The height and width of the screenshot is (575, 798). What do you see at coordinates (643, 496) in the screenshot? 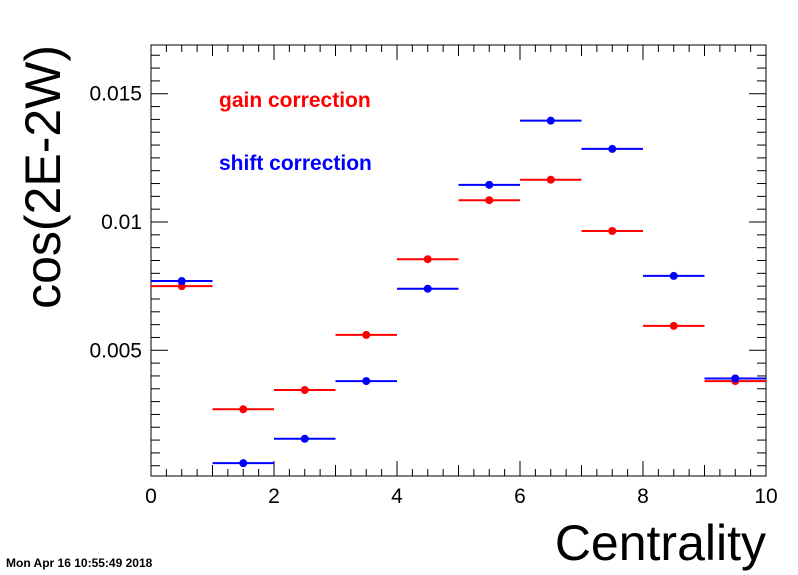
I see `x-tick-label: 8` at bounding box center [643, 496].